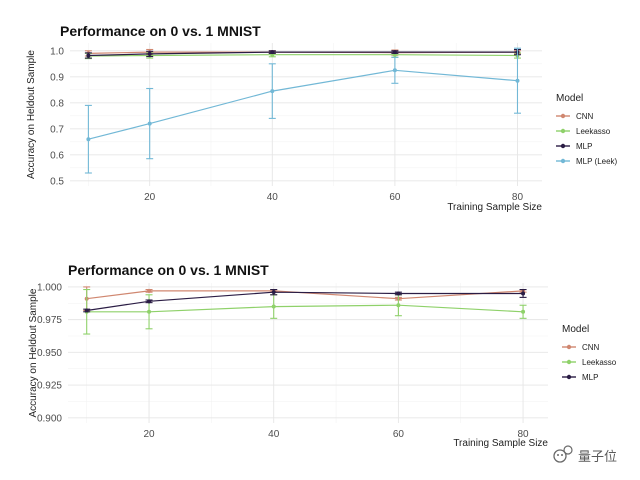 The image size is (640, 480). I want to click on watermark-logo-icon, so click(563, 454).